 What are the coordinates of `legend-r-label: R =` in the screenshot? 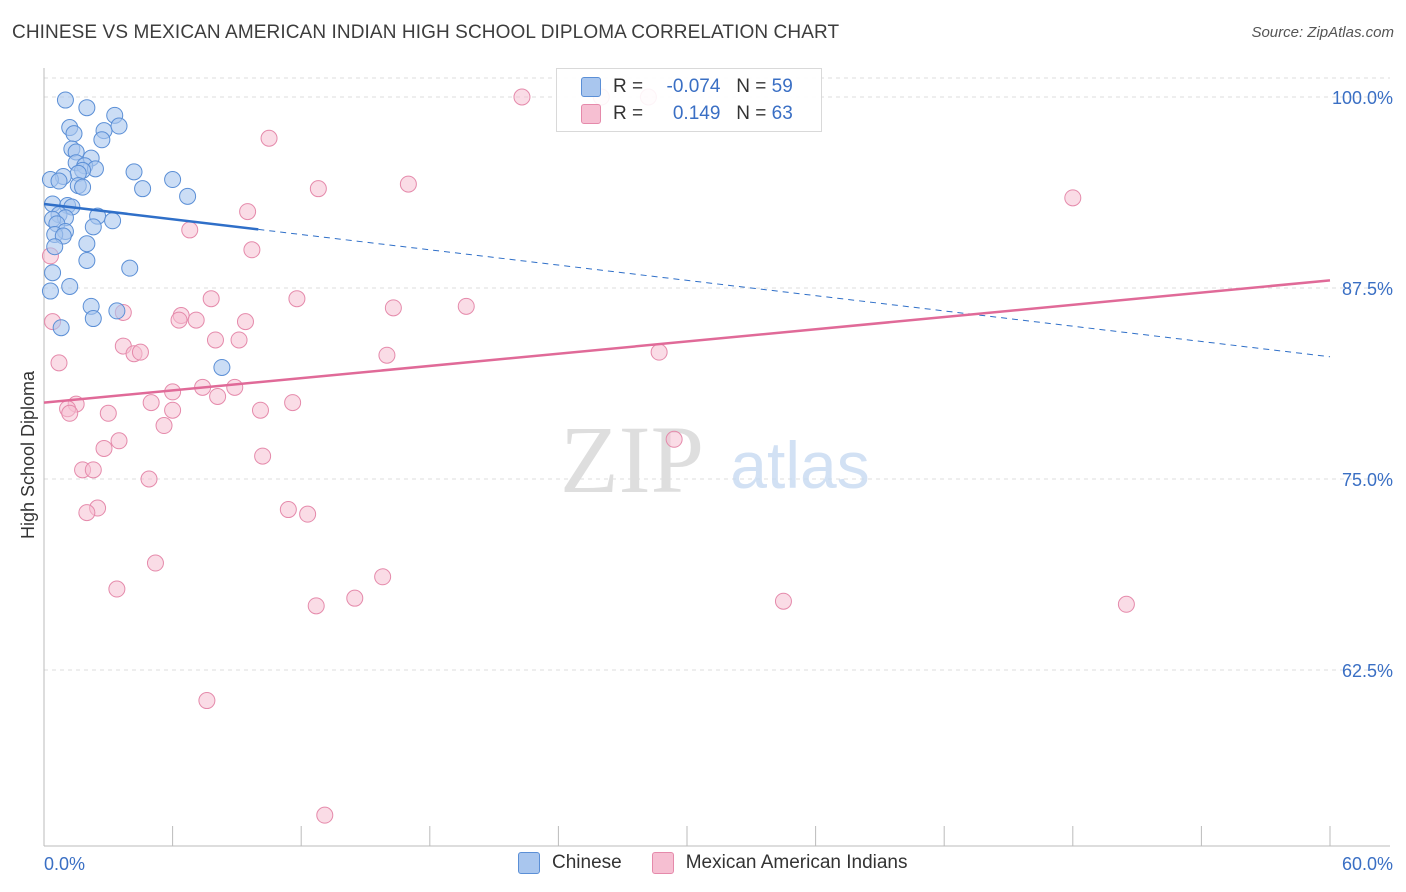 It's located at (628, 113).